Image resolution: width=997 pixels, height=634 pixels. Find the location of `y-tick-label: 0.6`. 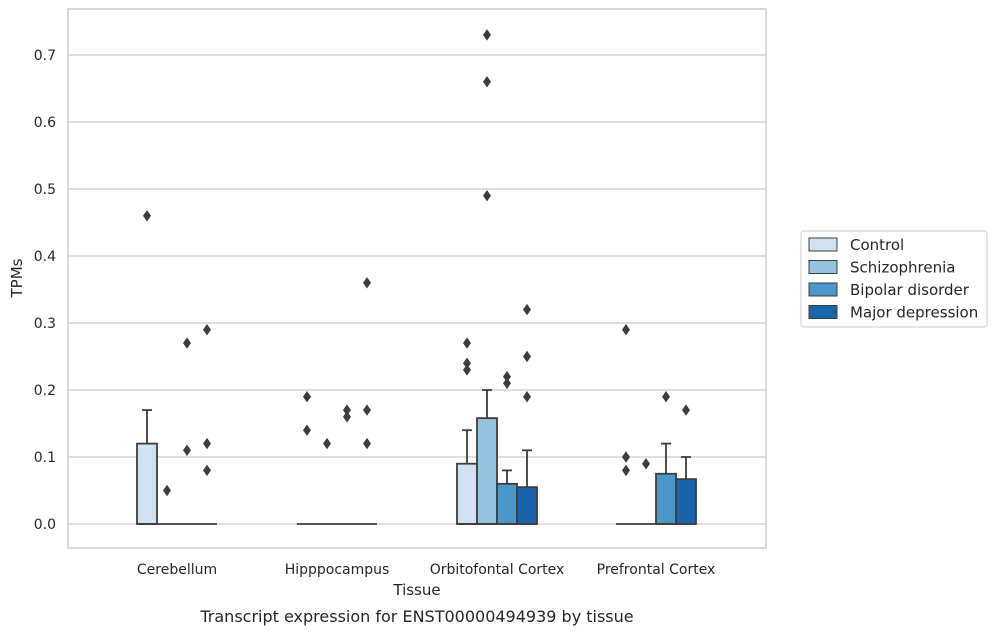

y-tick-label: 0.6 is located at coordinates (45, 123).